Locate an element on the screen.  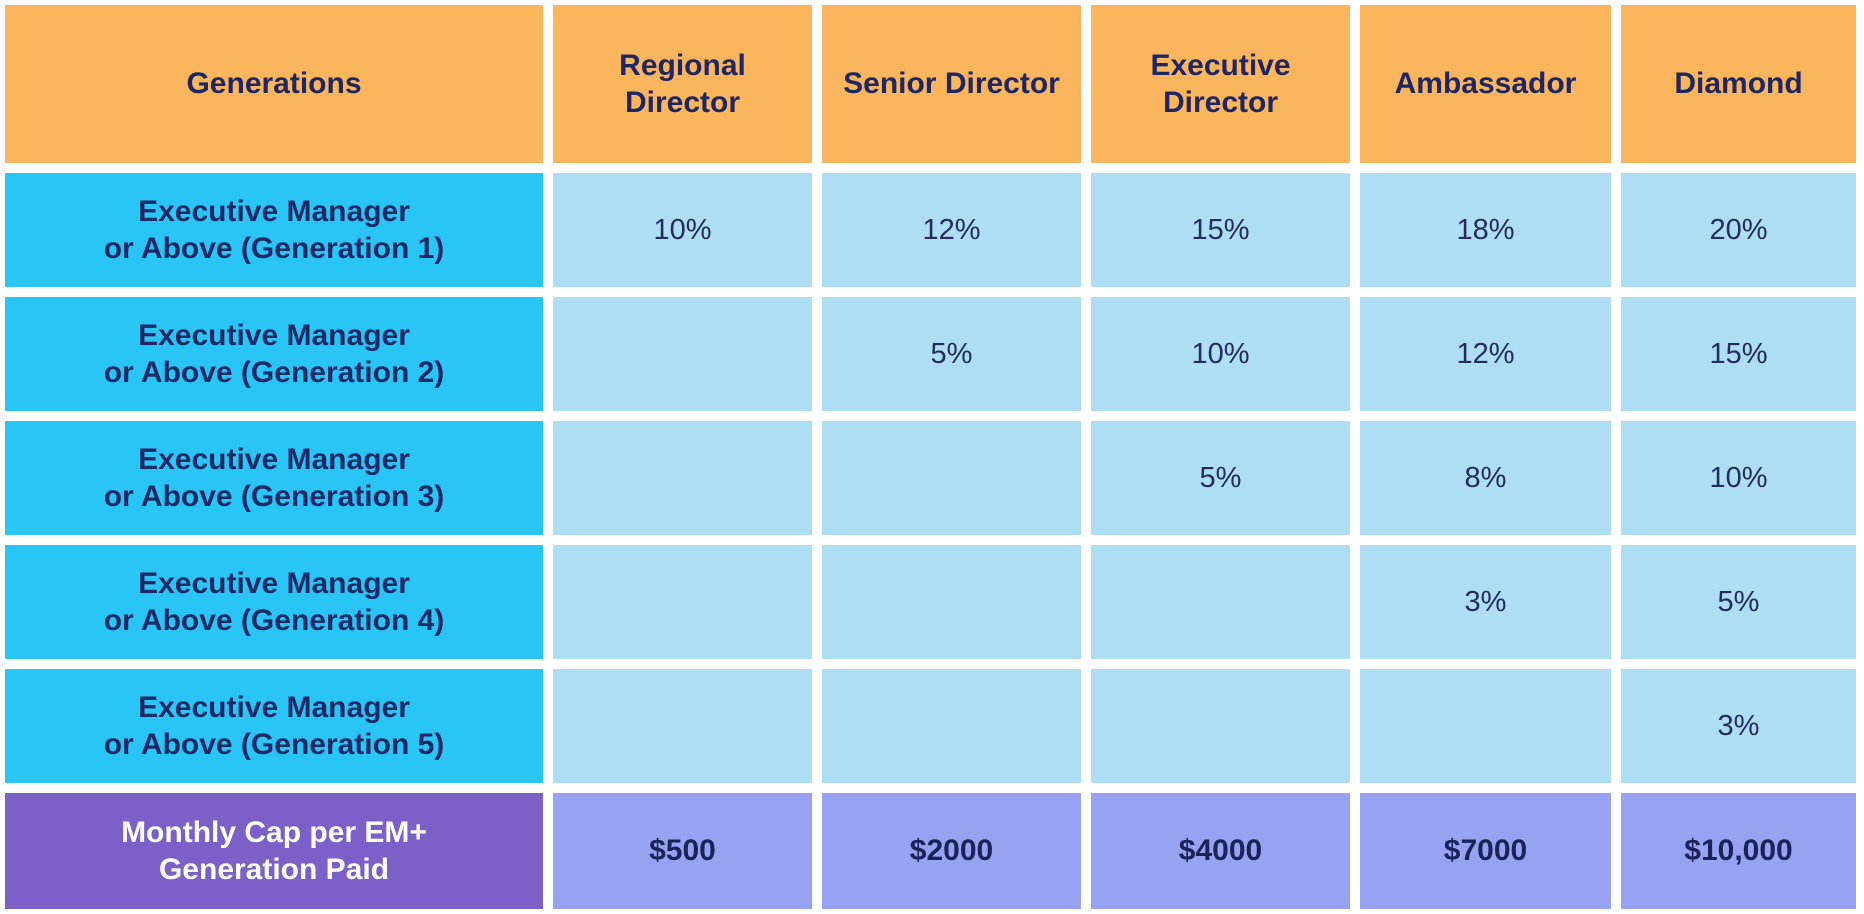
header-regional-director: Regional Director is located at coordinates (682, 84).